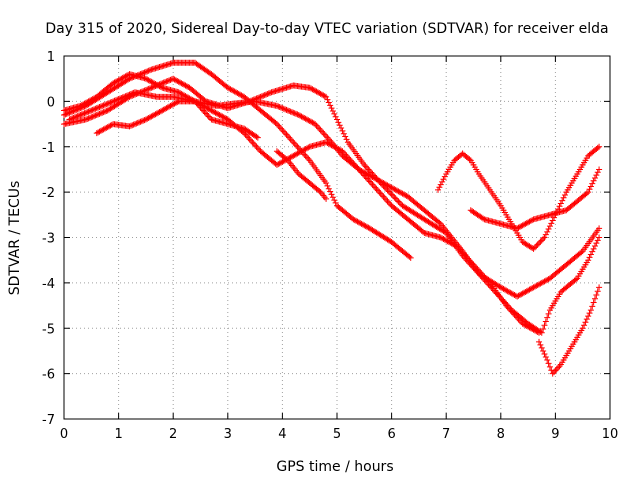  I want to click on y-tick-label: -3, so click(48, 239).